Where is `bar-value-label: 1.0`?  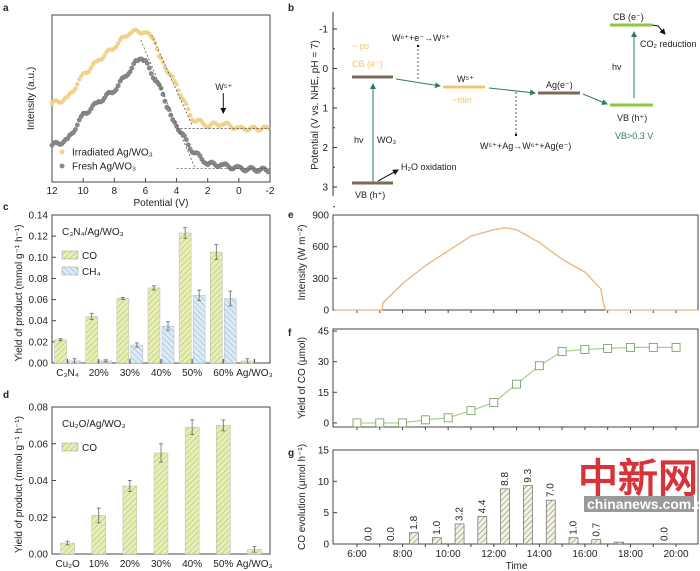
bar-value-label: 1.0 is located at coordinates (574, 527).